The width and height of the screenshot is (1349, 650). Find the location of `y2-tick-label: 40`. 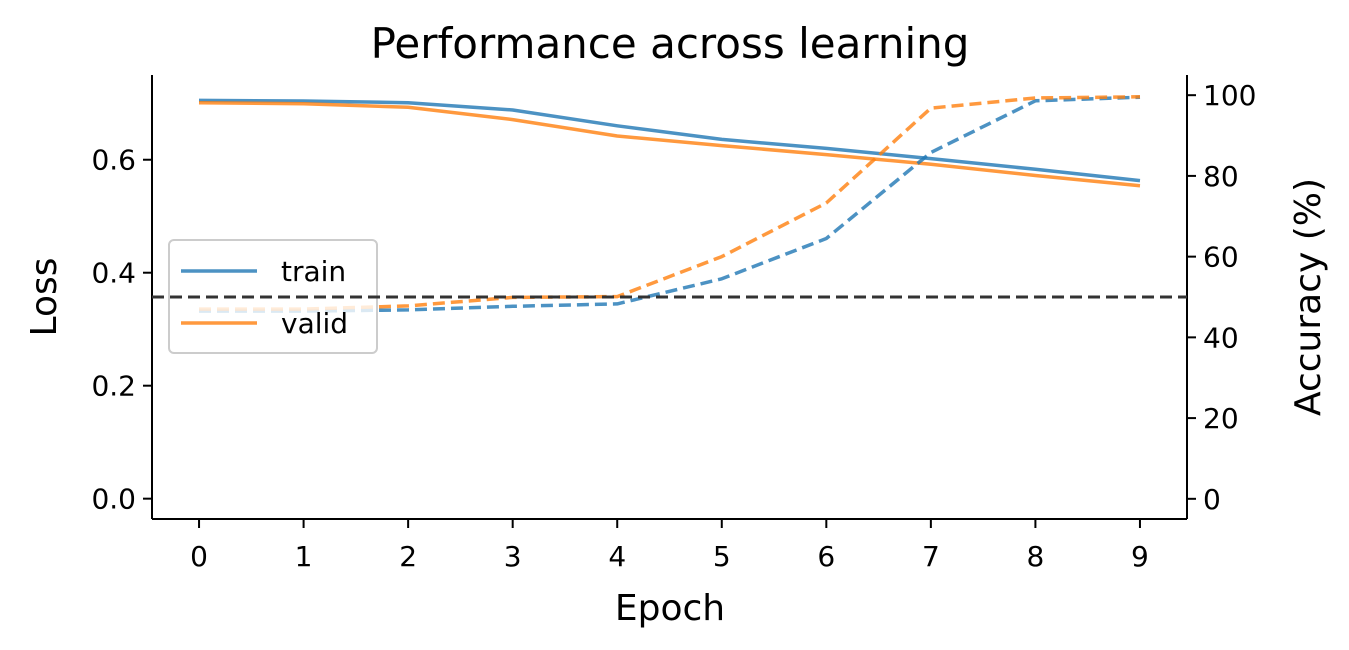

y2-tick-label: 40 is located at coordinates (1221, 337).